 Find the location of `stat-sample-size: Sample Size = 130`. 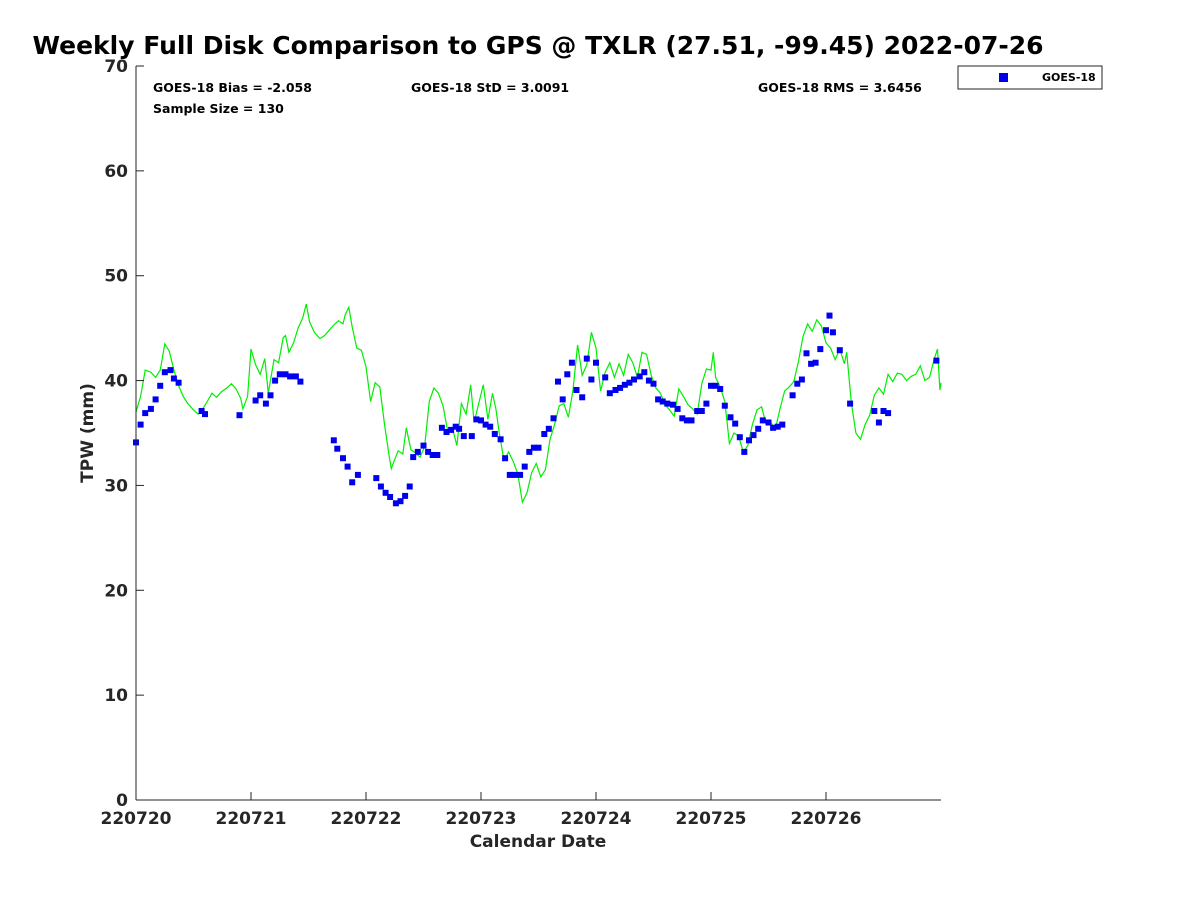

stat-sample-size: Sample Size = 130 is located at coordinates (218, 108).